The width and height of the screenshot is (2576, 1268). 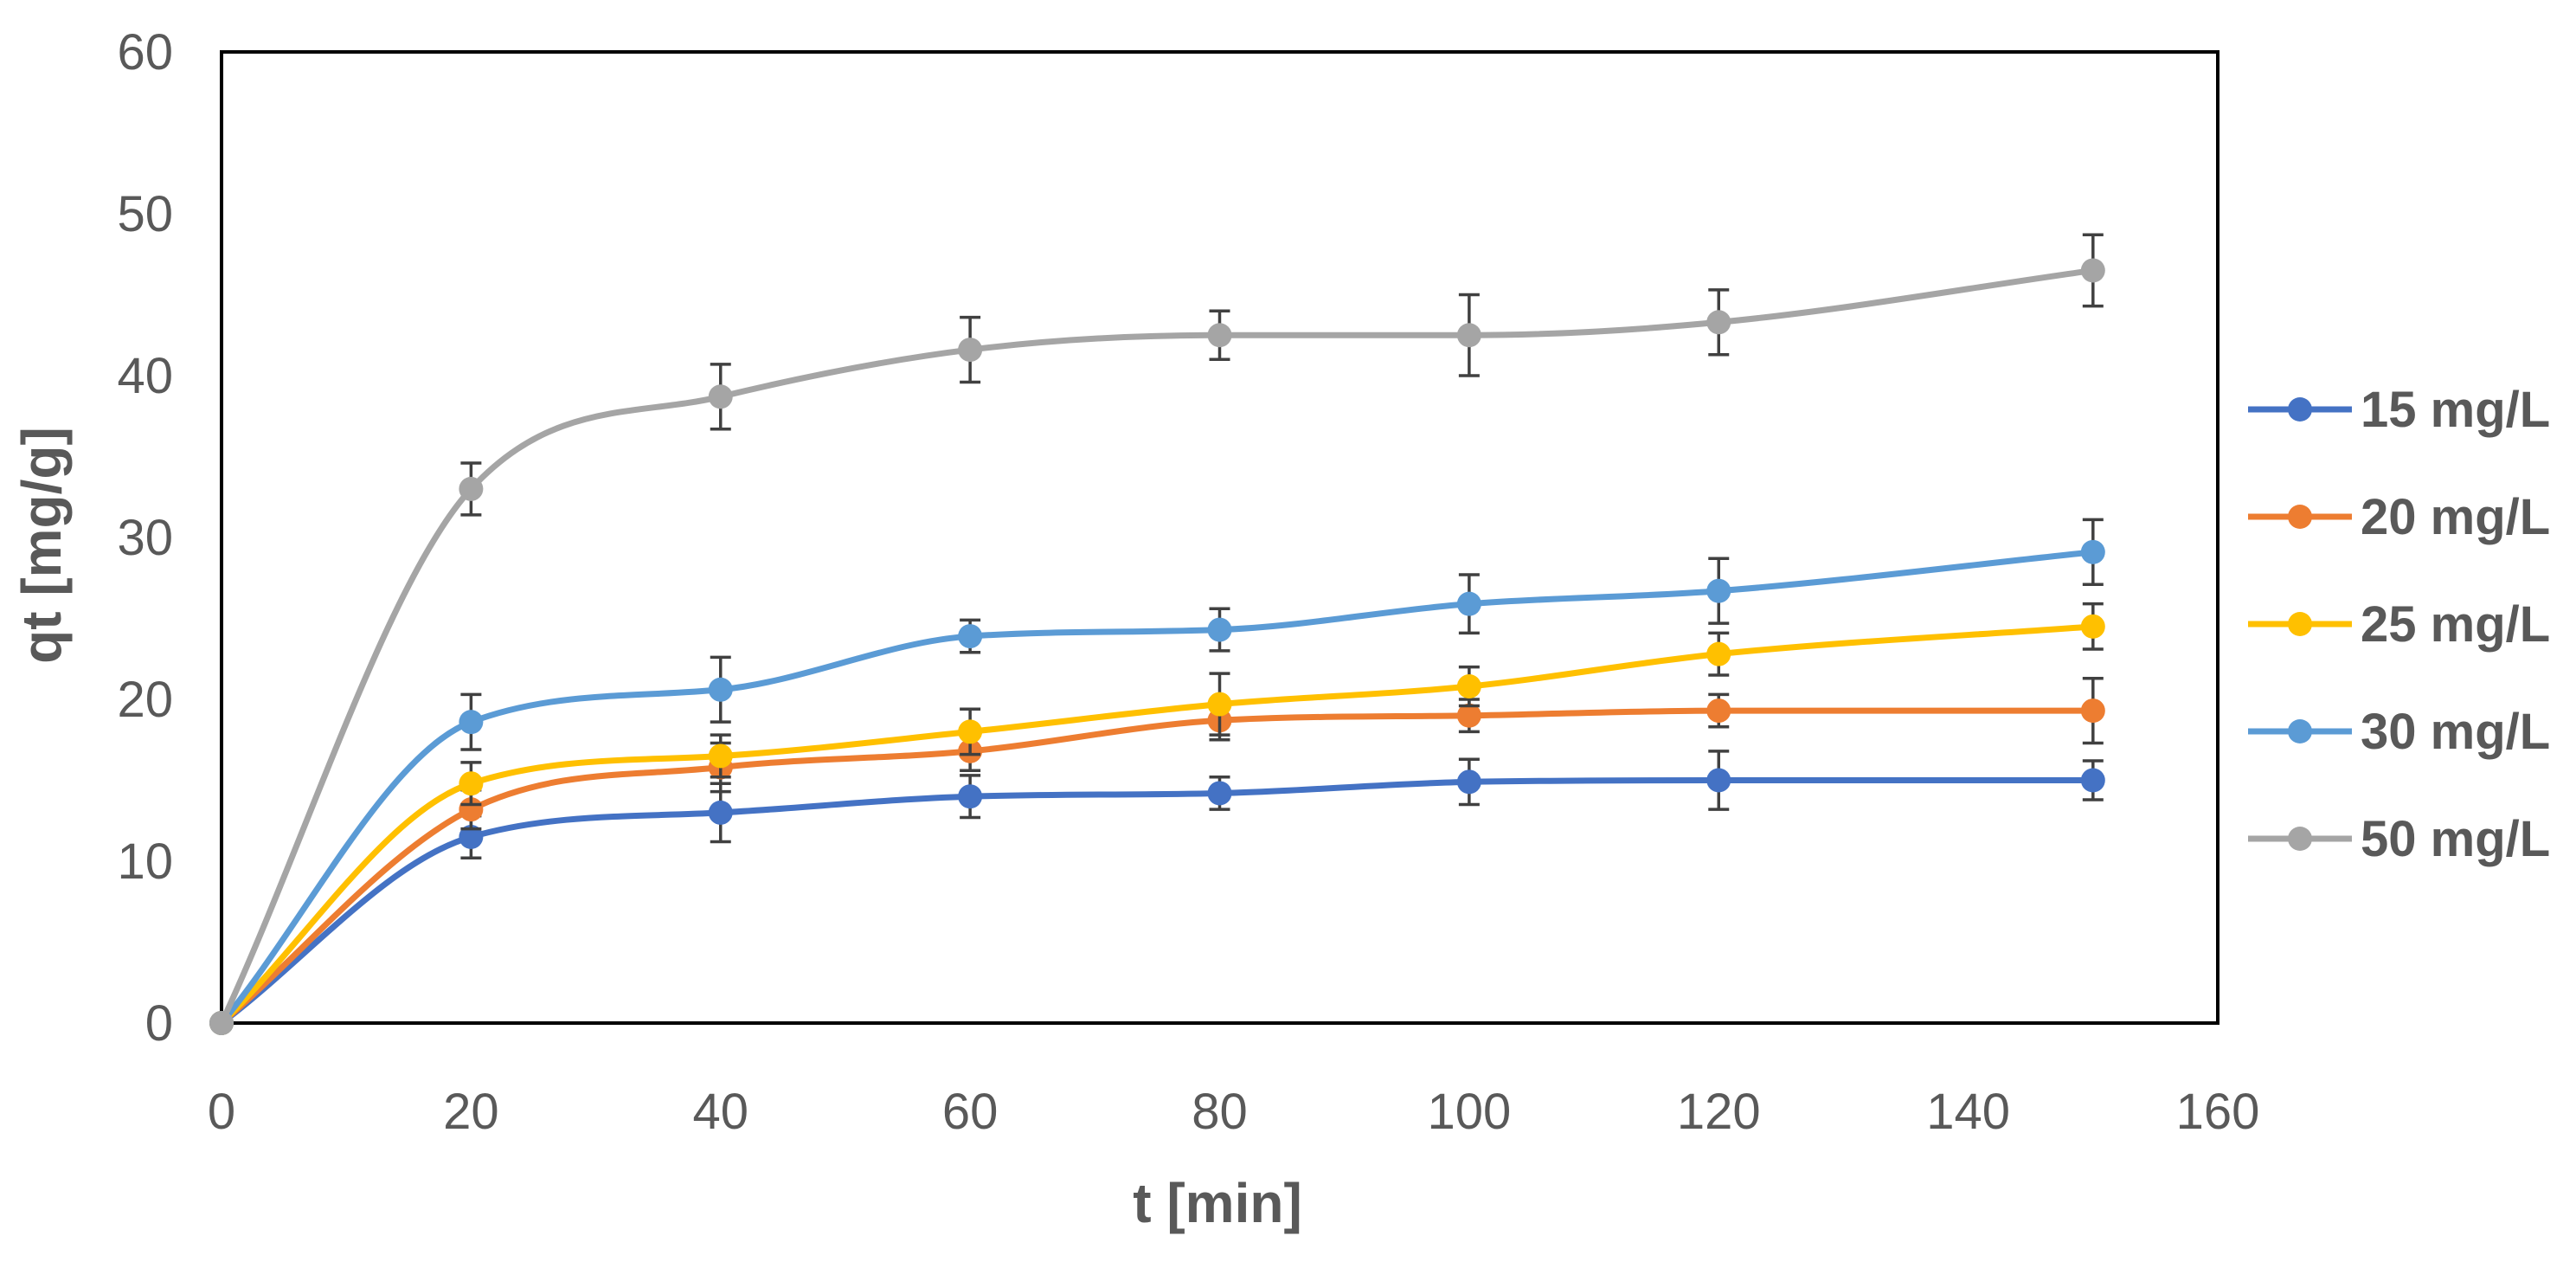 I want to click on y-tick-label: 50, so click(x=145, y=214).